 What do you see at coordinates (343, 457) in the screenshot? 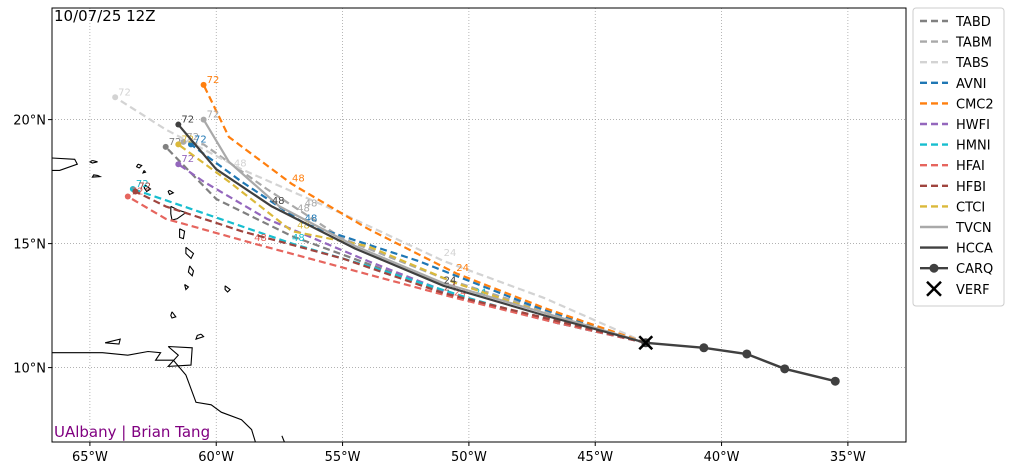
I see `x-tick-label: 55°W` at bounding box center [343, 457].